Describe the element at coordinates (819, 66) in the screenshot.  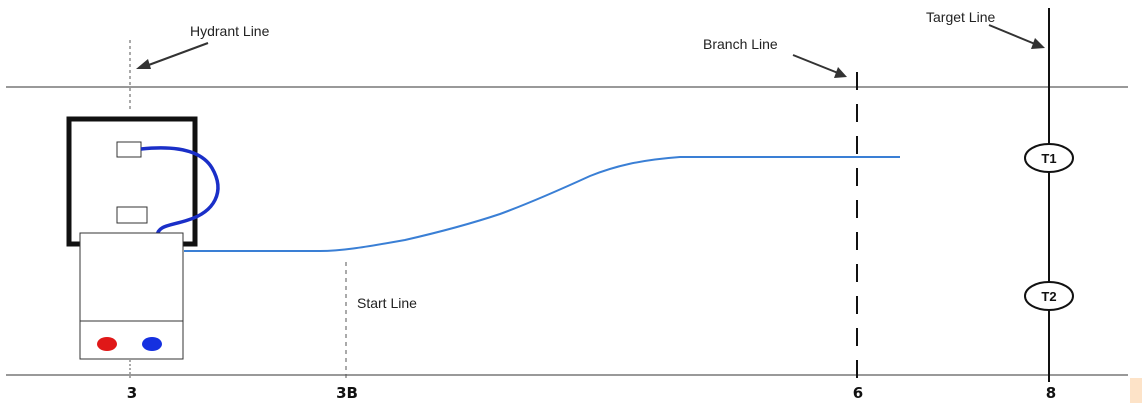
I see `branch-line-arrow` at that location.